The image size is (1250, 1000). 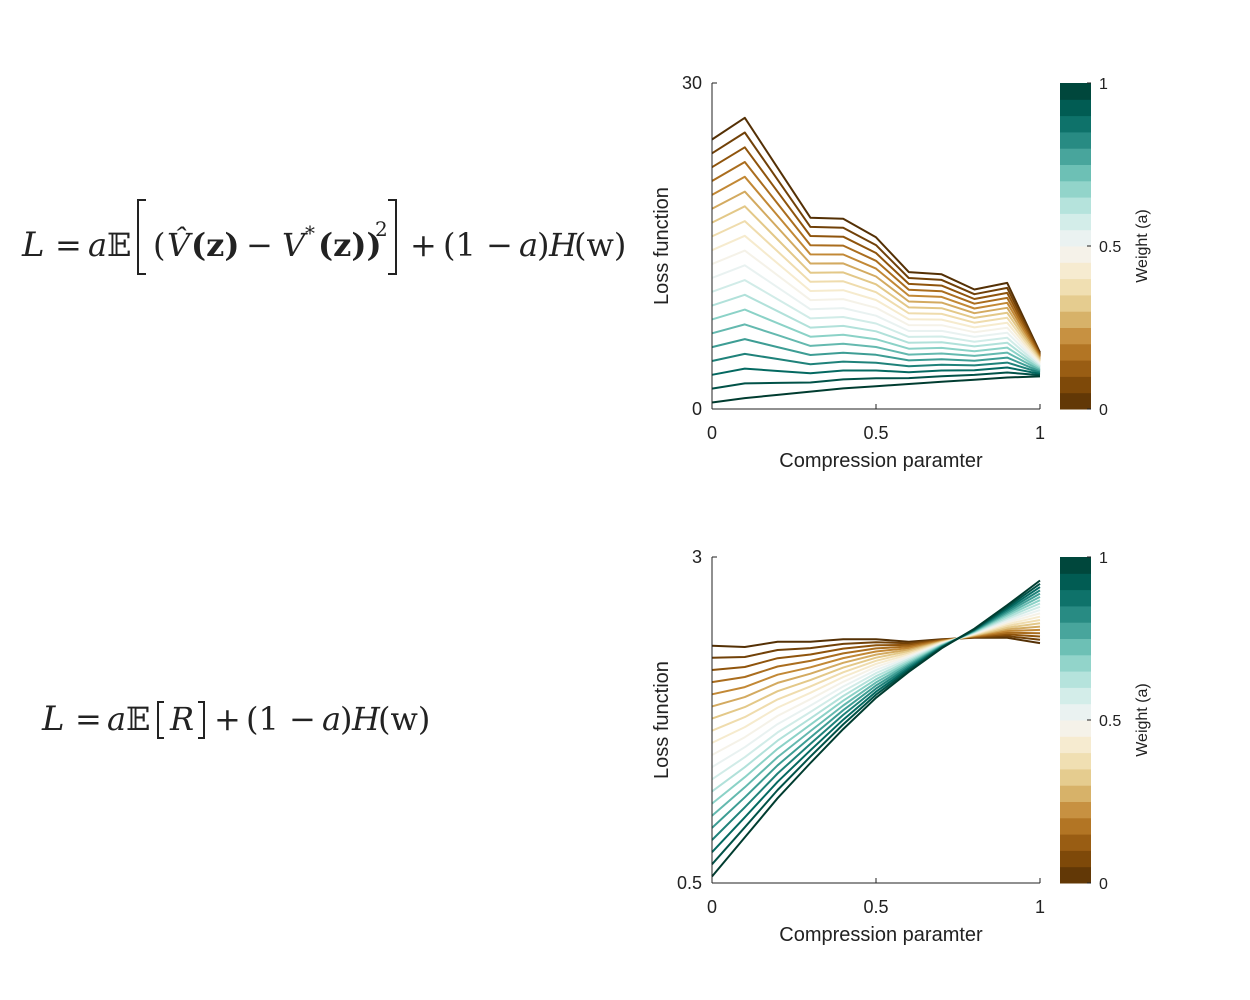 I want to click on eq-top-equals: =, so click(x=68, y=245).